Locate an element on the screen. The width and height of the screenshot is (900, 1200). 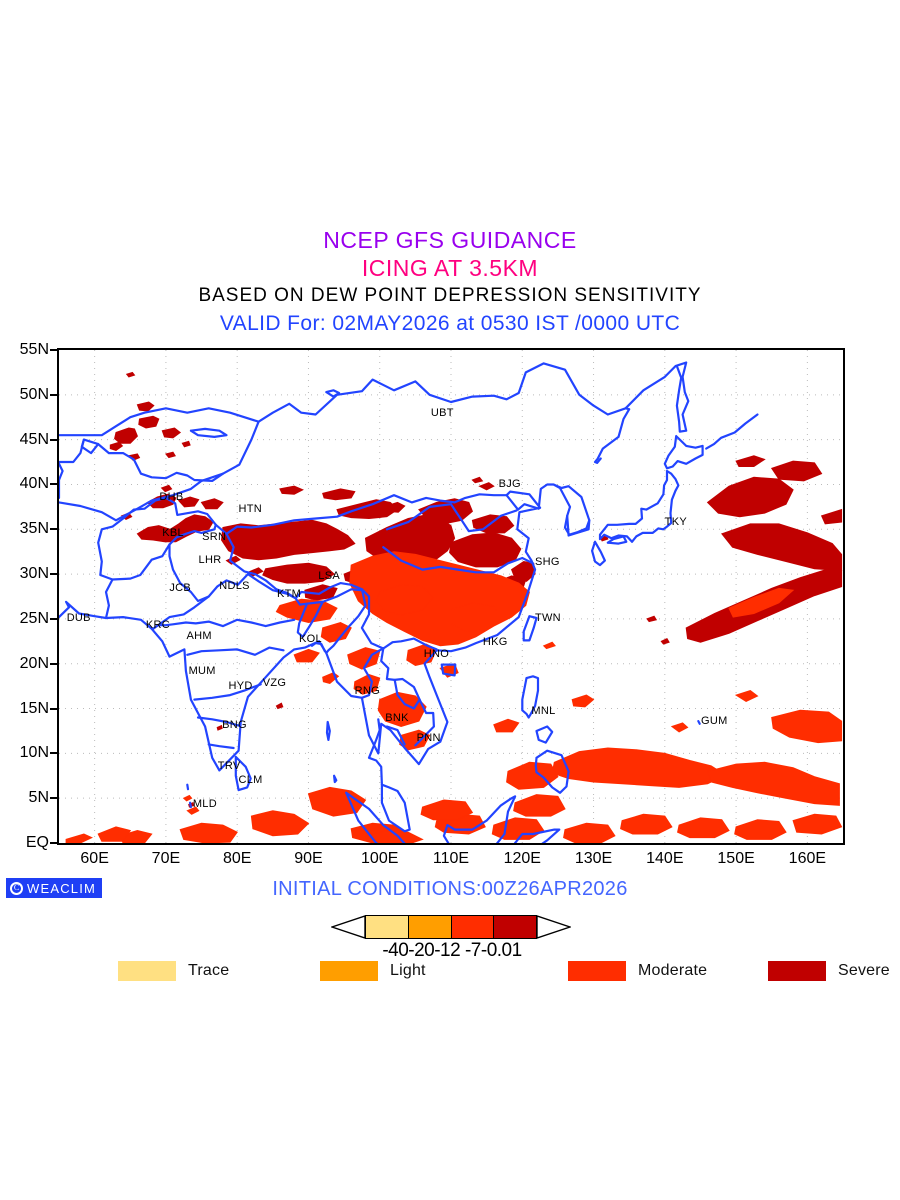
legend-item-light: Light is located at coordinates (373, 971).